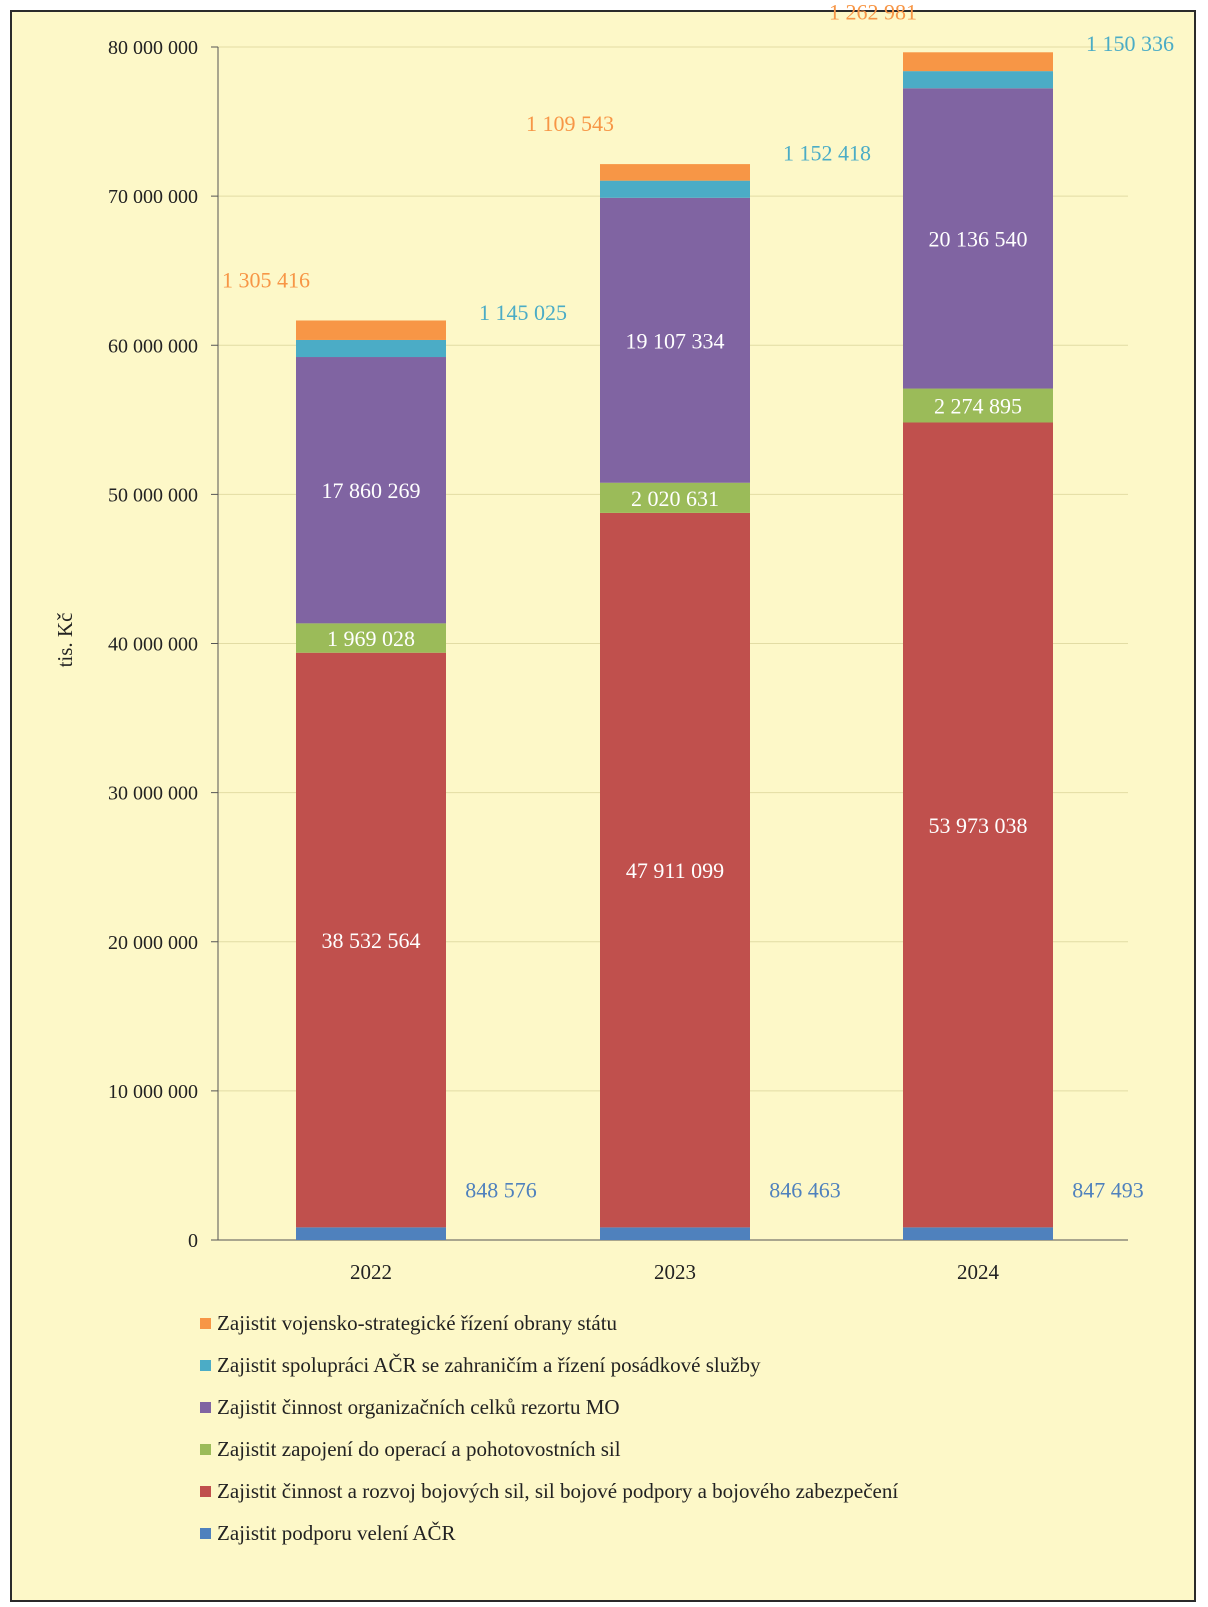  I want to click on y-tick-label: 0, so click(193, 1241).